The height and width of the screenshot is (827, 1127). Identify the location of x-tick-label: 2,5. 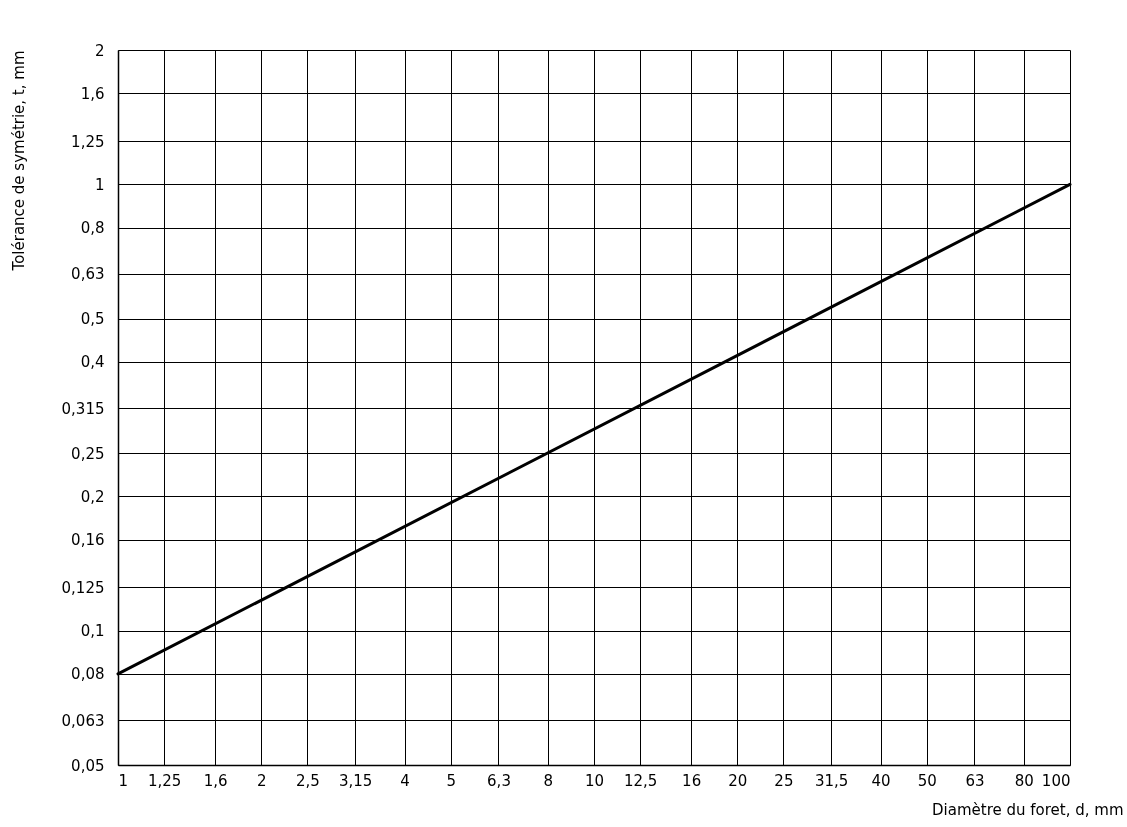
(307, 780).